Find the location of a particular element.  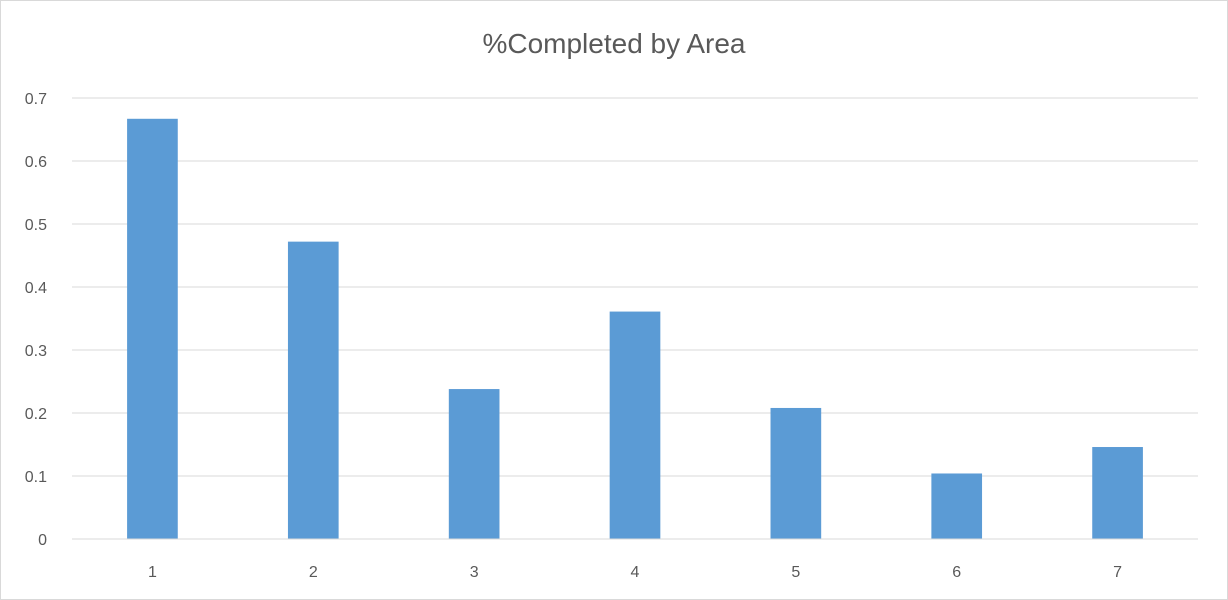

x-tick-label: 1 is located at coordinates (152, 572).